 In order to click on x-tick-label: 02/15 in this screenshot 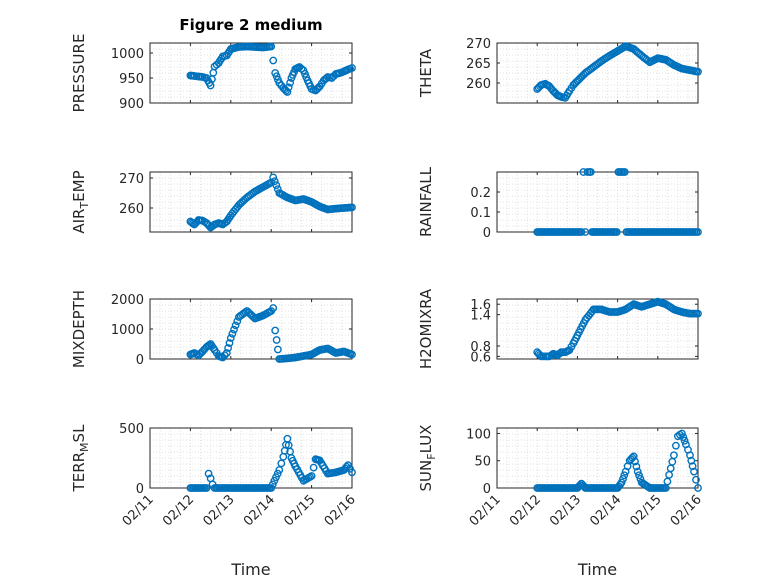, I will do `click(646, 510)`.